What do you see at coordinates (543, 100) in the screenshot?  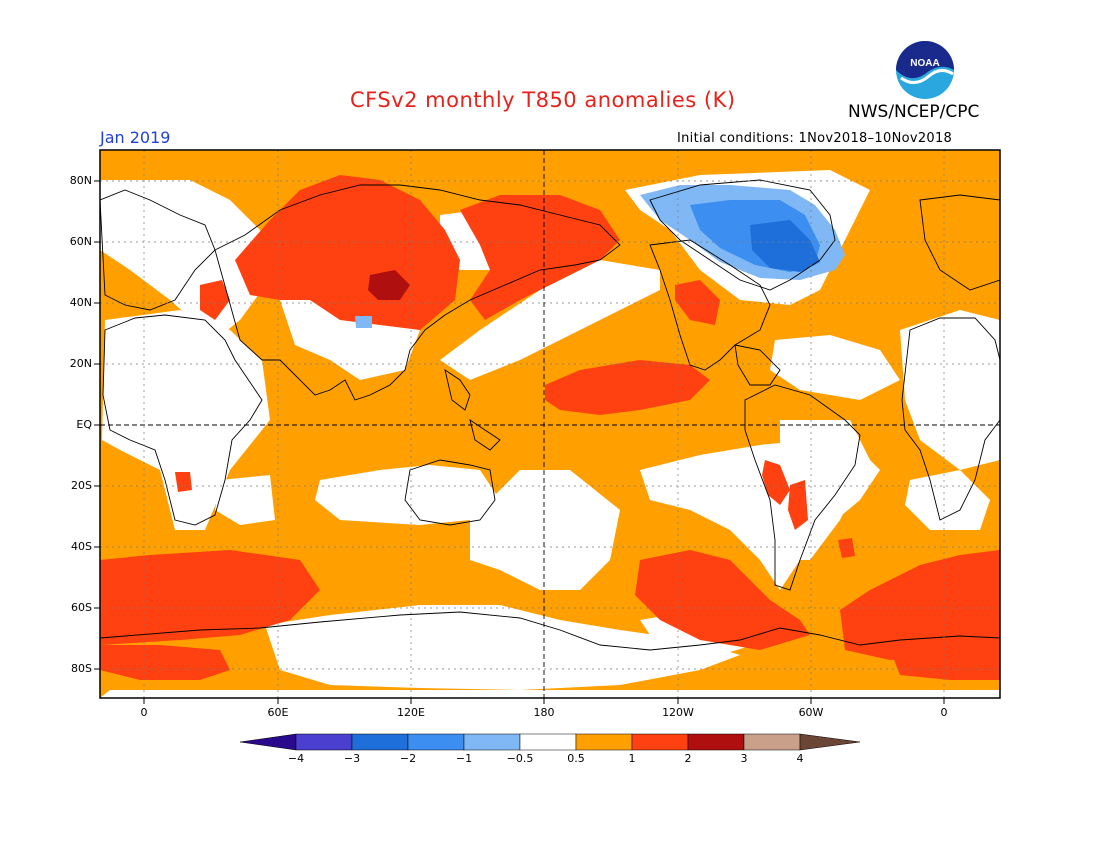 I see `map-title: CFSv2 monthly T850 anomalies (K)` at bounding box center [543, 100].